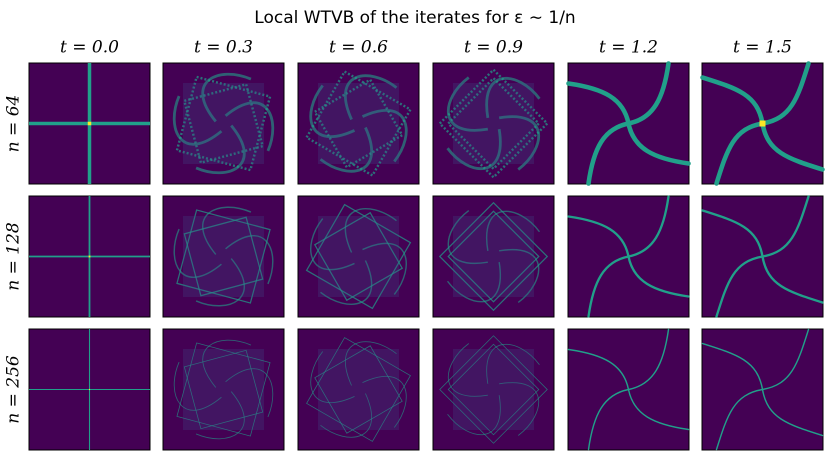  What do you see at coordinates (493, 48) in the screenshot?
I see `column-label: t = 0.9` at bounding box center [493, 48].